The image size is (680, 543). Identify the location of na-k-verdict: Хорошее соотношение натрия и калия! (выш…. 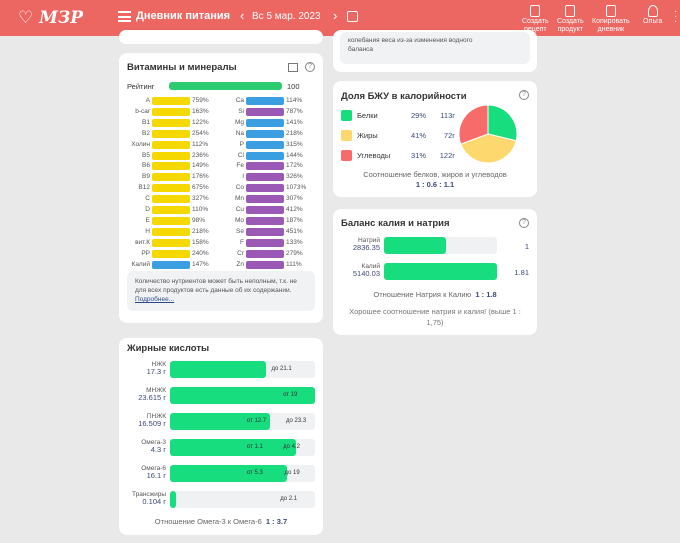
(435, 317).